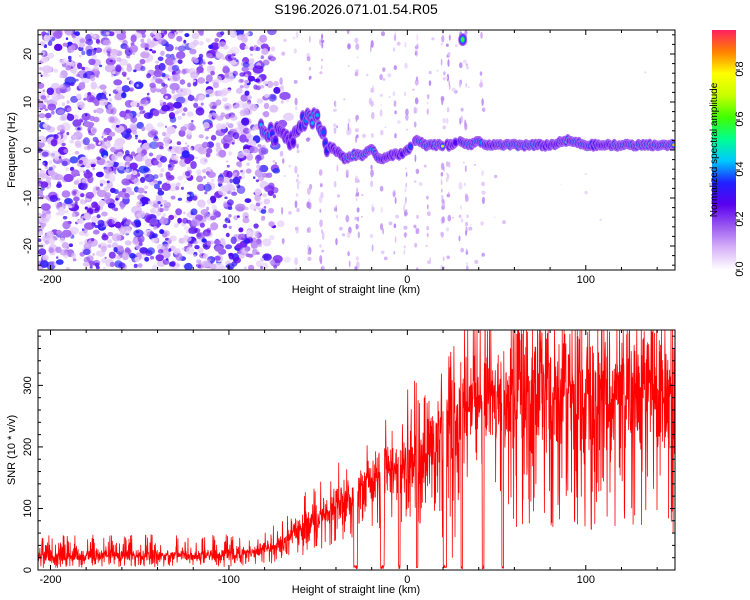 The image size is (750, 600). What do you see at coordinates (724, 150) in the screenshot?
I see `colorbar-gradient` at bounding box center [724, 150].